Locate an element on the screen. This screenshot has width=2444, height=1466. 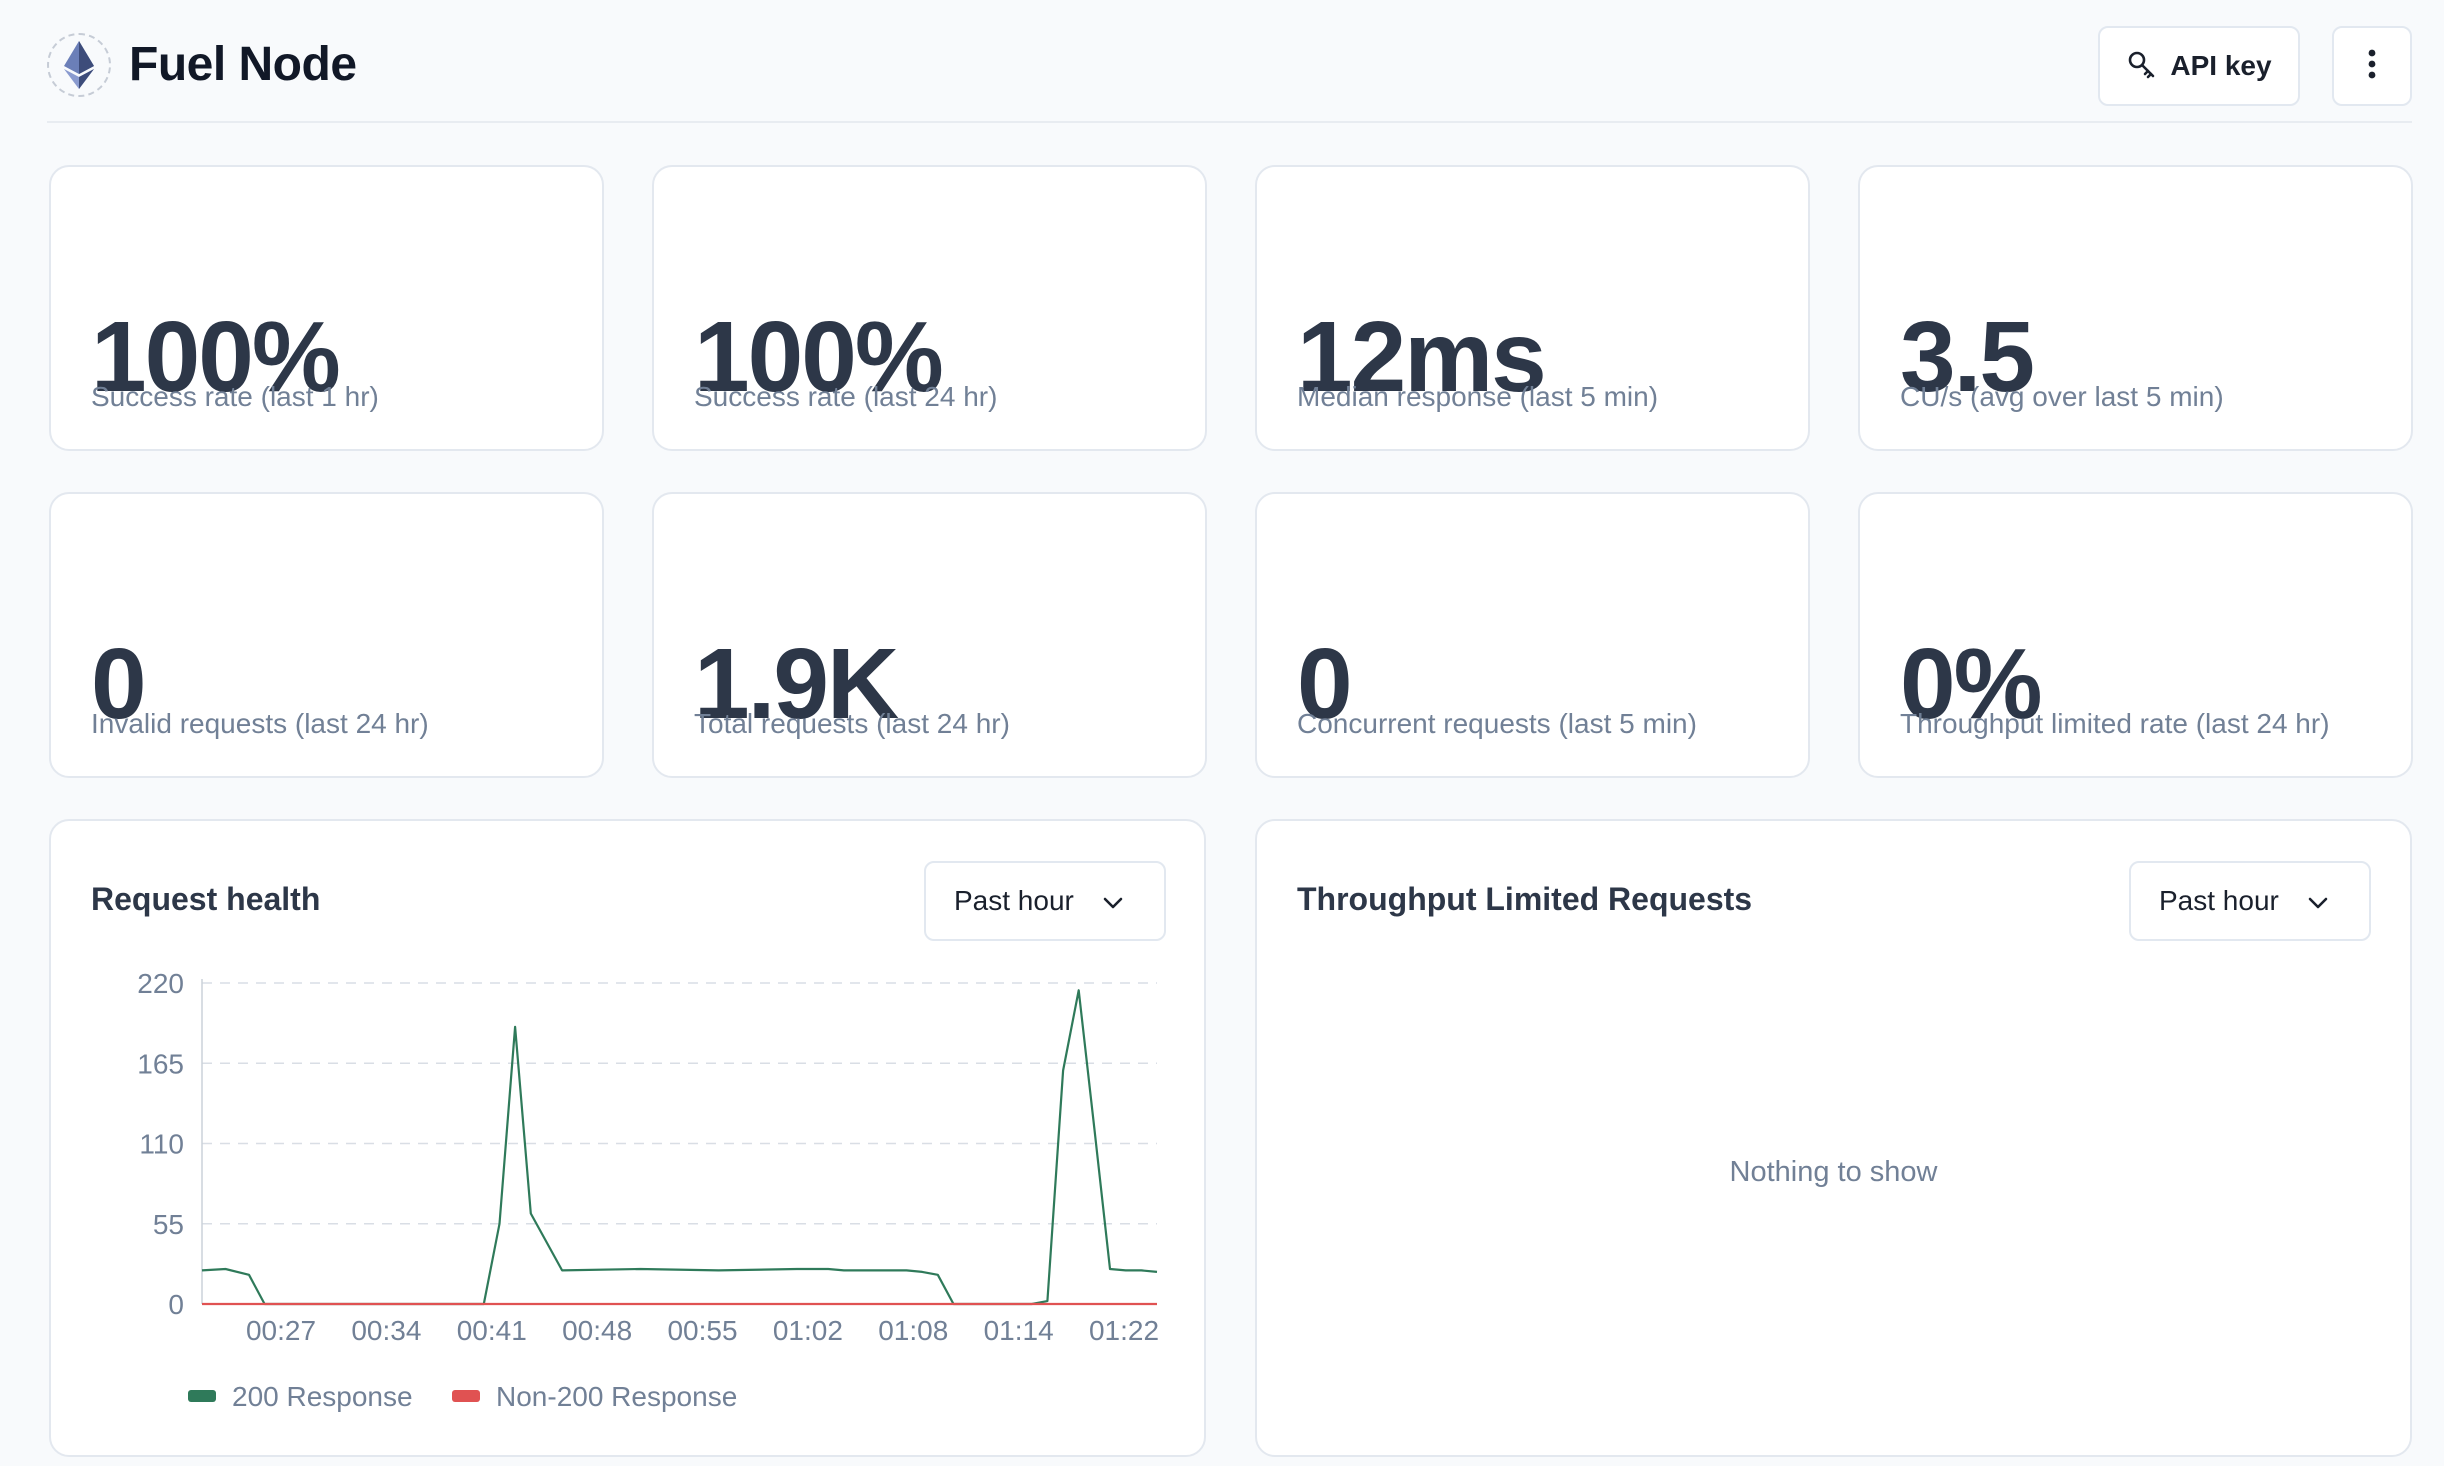
x-tick-label: 01:14 is located at coordinates (1019, 1330).